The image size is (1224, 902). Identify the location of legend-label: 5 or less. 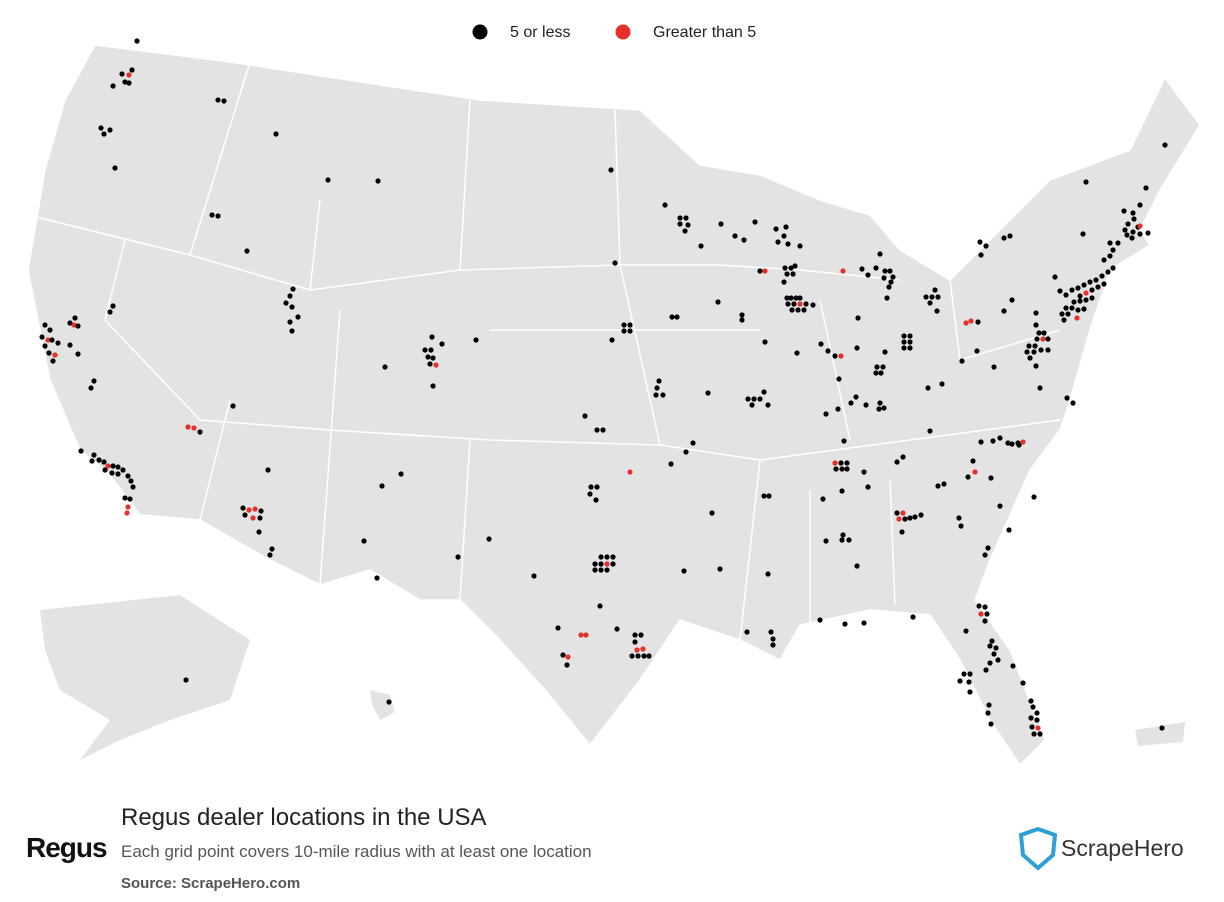
(540, 32).